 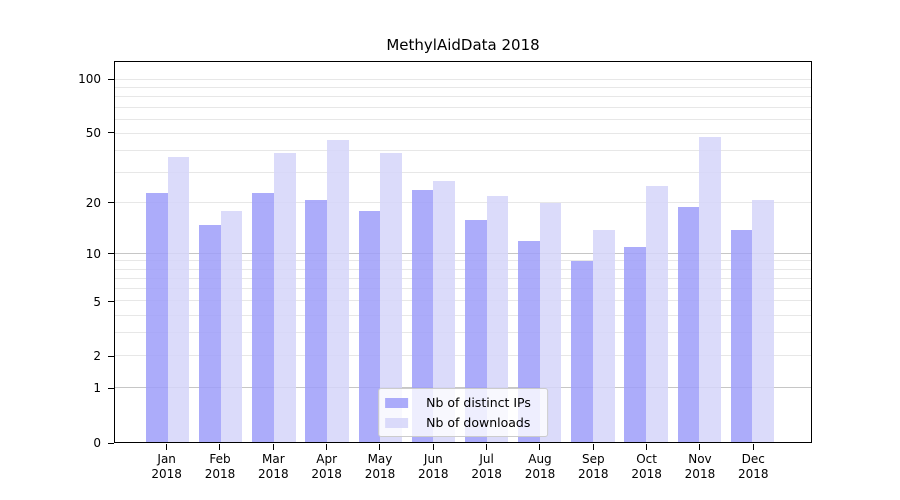 I want to click on x-cell-sep: Sep 2018, so click(x=593, y=463).